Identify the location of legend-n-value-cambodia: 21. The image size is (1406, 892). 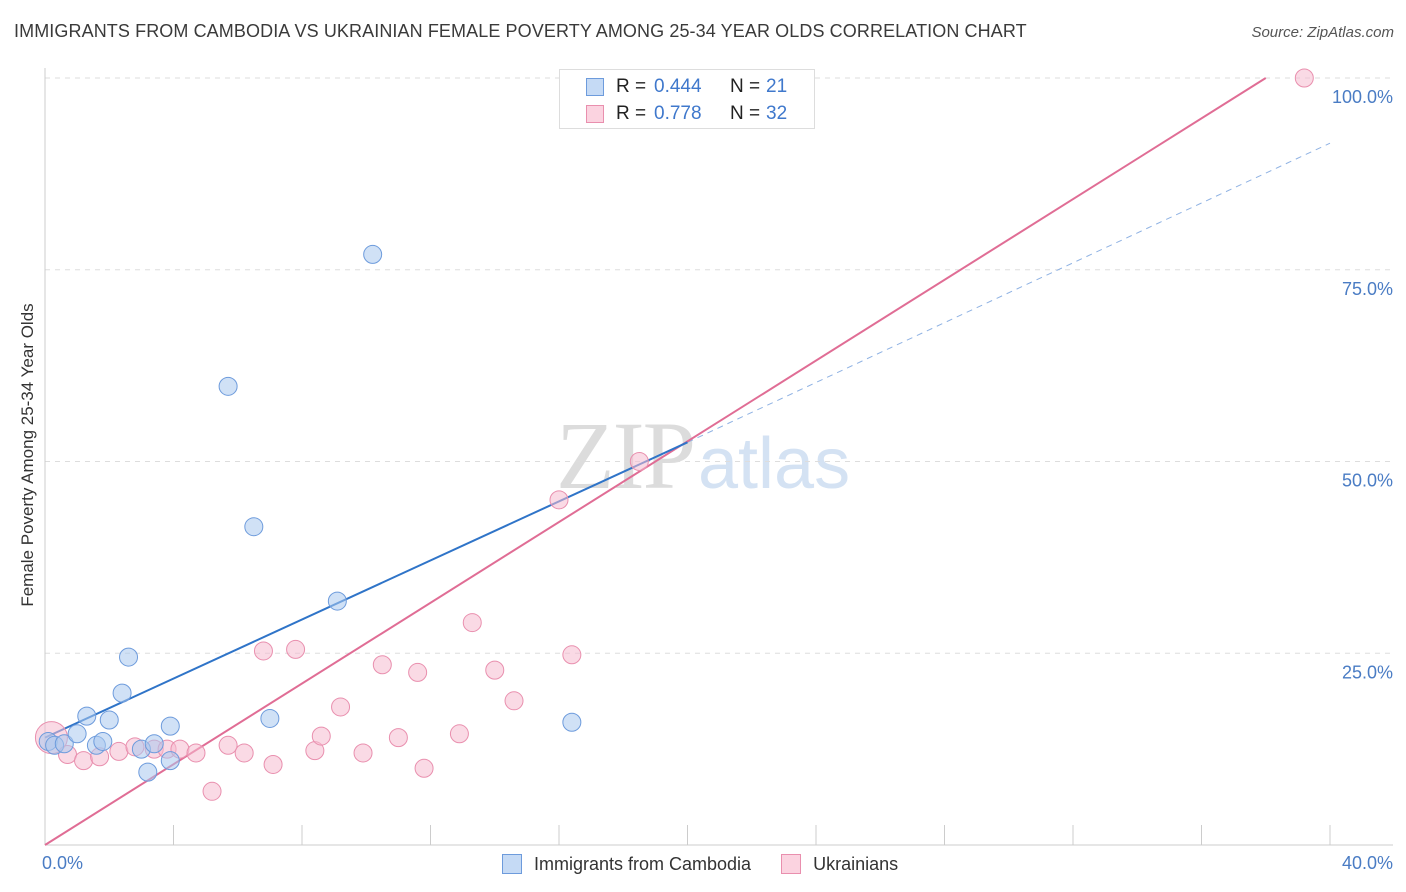
(777, 86).